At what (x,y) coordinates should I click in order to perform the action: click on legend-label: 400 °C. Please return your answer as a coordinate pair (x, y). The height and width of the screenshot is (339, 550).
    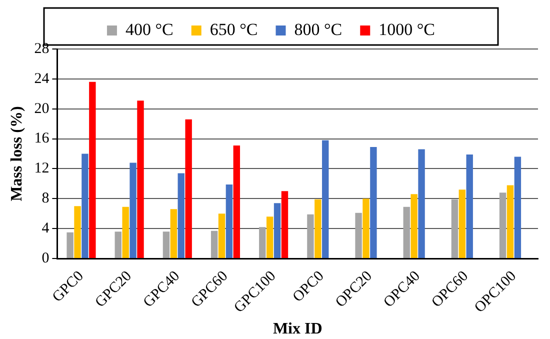
    Looking at the image, I should click on (149, 29).